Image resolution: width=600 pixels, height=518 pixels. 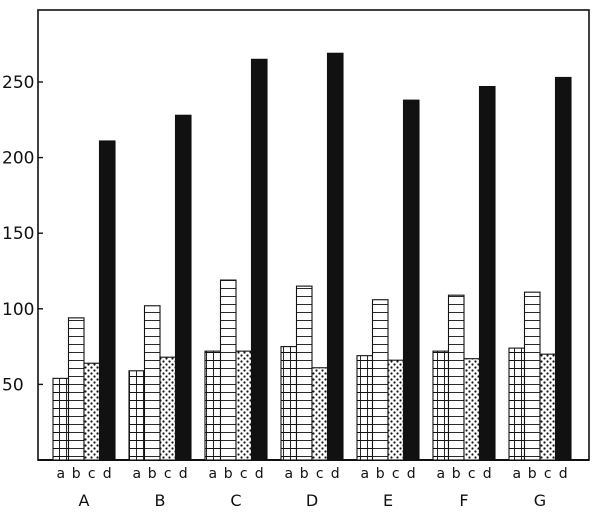 What do you see at coordinates (228, 370) in the screenshot?
I see `bar-C-b` at bounding box center [228, 370].